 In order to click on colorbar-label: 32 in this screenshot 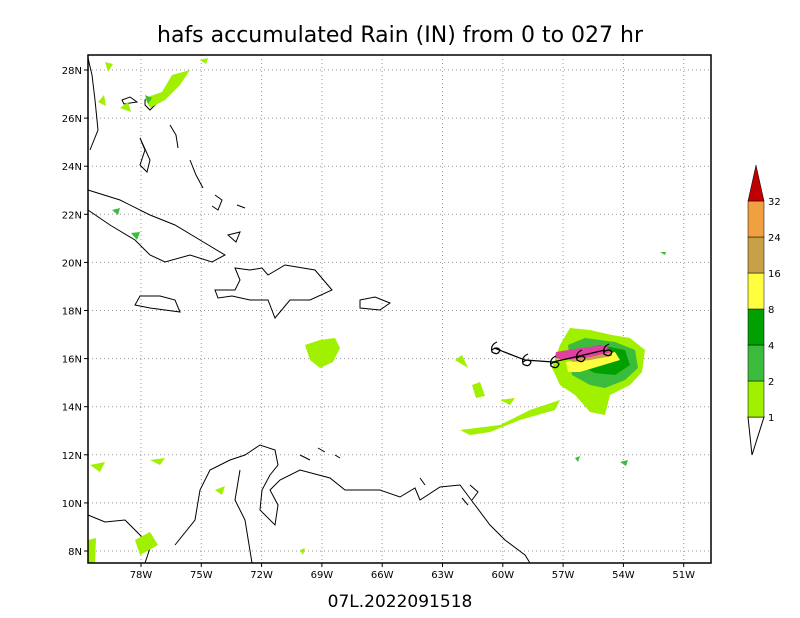, I will do `click(774, 202)`.